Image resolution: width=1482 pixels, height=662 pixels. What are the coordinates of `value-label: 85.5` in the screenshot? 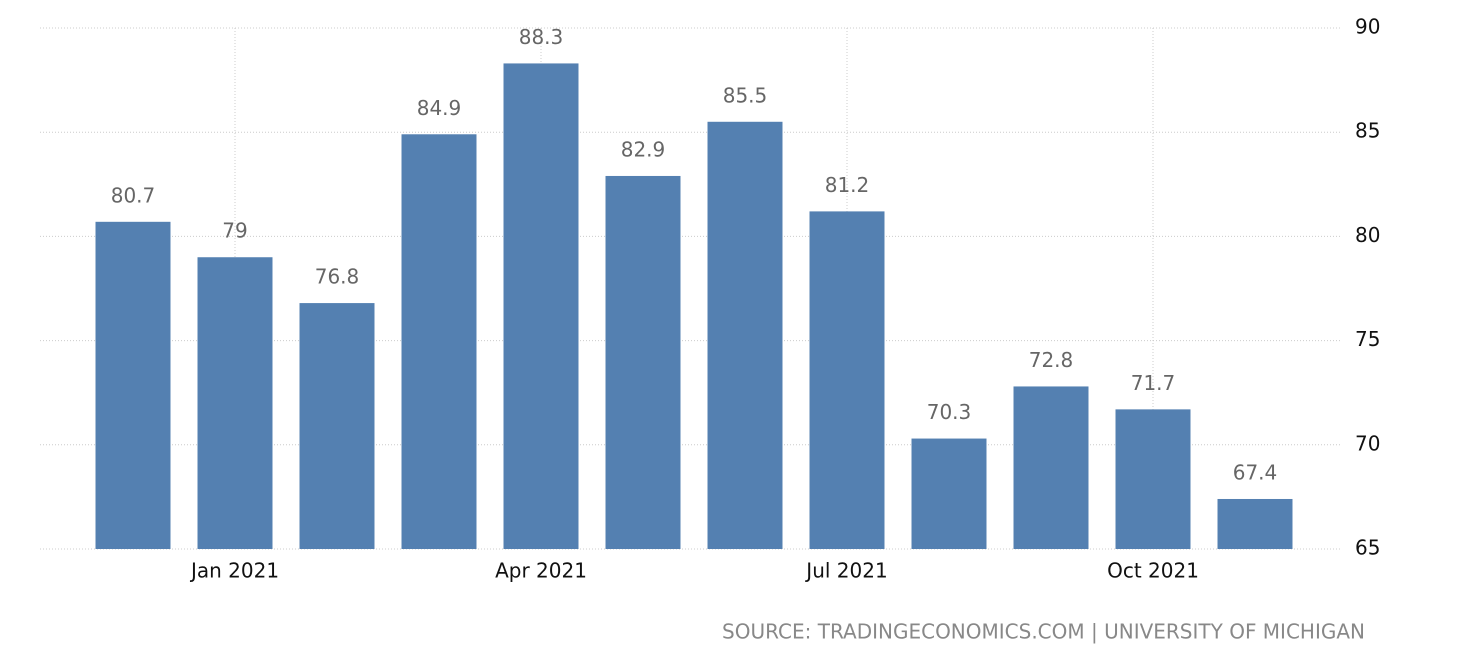 It's located at (745, 95).